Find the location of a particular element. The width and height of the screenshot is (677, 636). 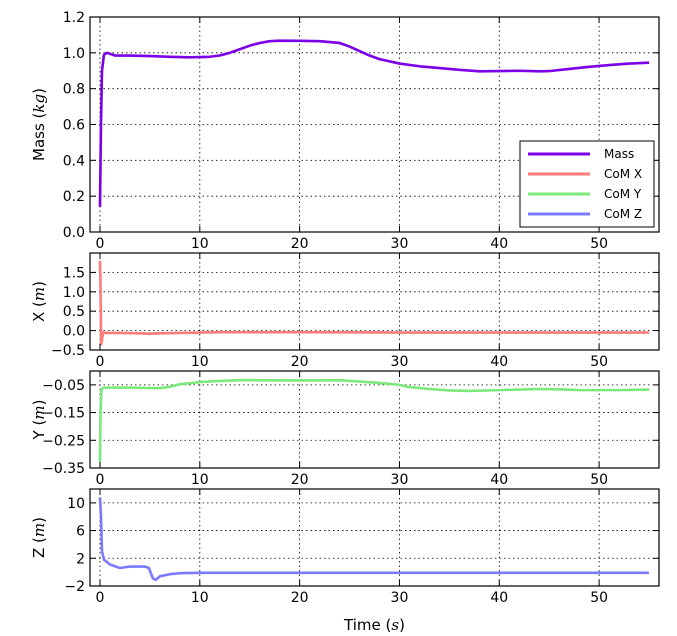

series-line-com-x is located at coordinates (374, 303).